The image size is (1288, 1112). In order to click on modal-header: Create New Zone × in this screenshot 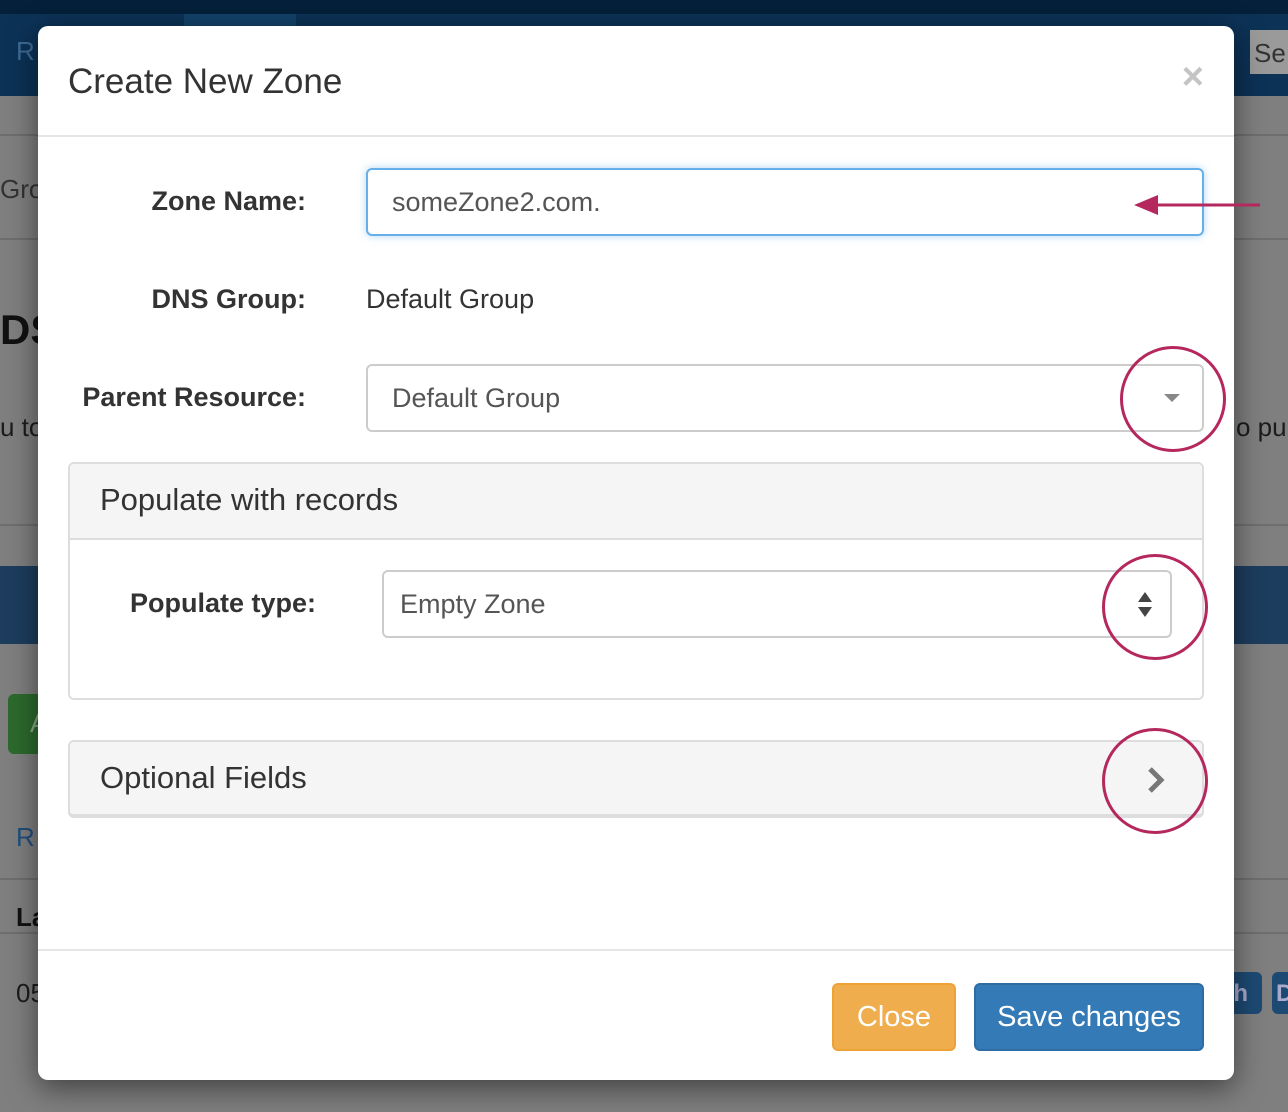, I will do `click(636, 81)`.